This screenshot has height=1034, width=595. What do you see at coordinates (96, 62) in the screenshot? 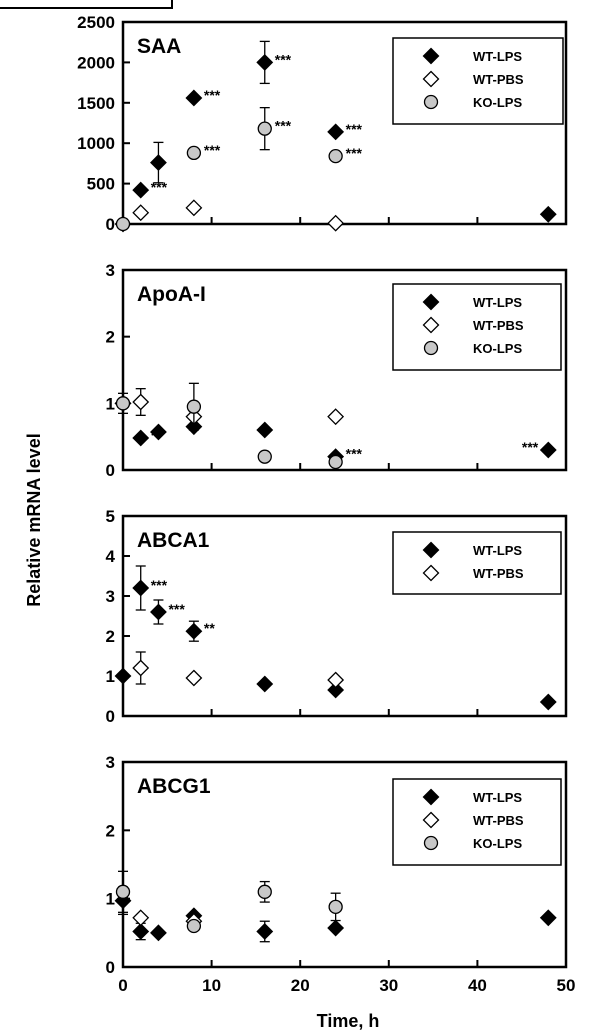
I see `y-tick-label: 2000` at bounding box center [96, 62].